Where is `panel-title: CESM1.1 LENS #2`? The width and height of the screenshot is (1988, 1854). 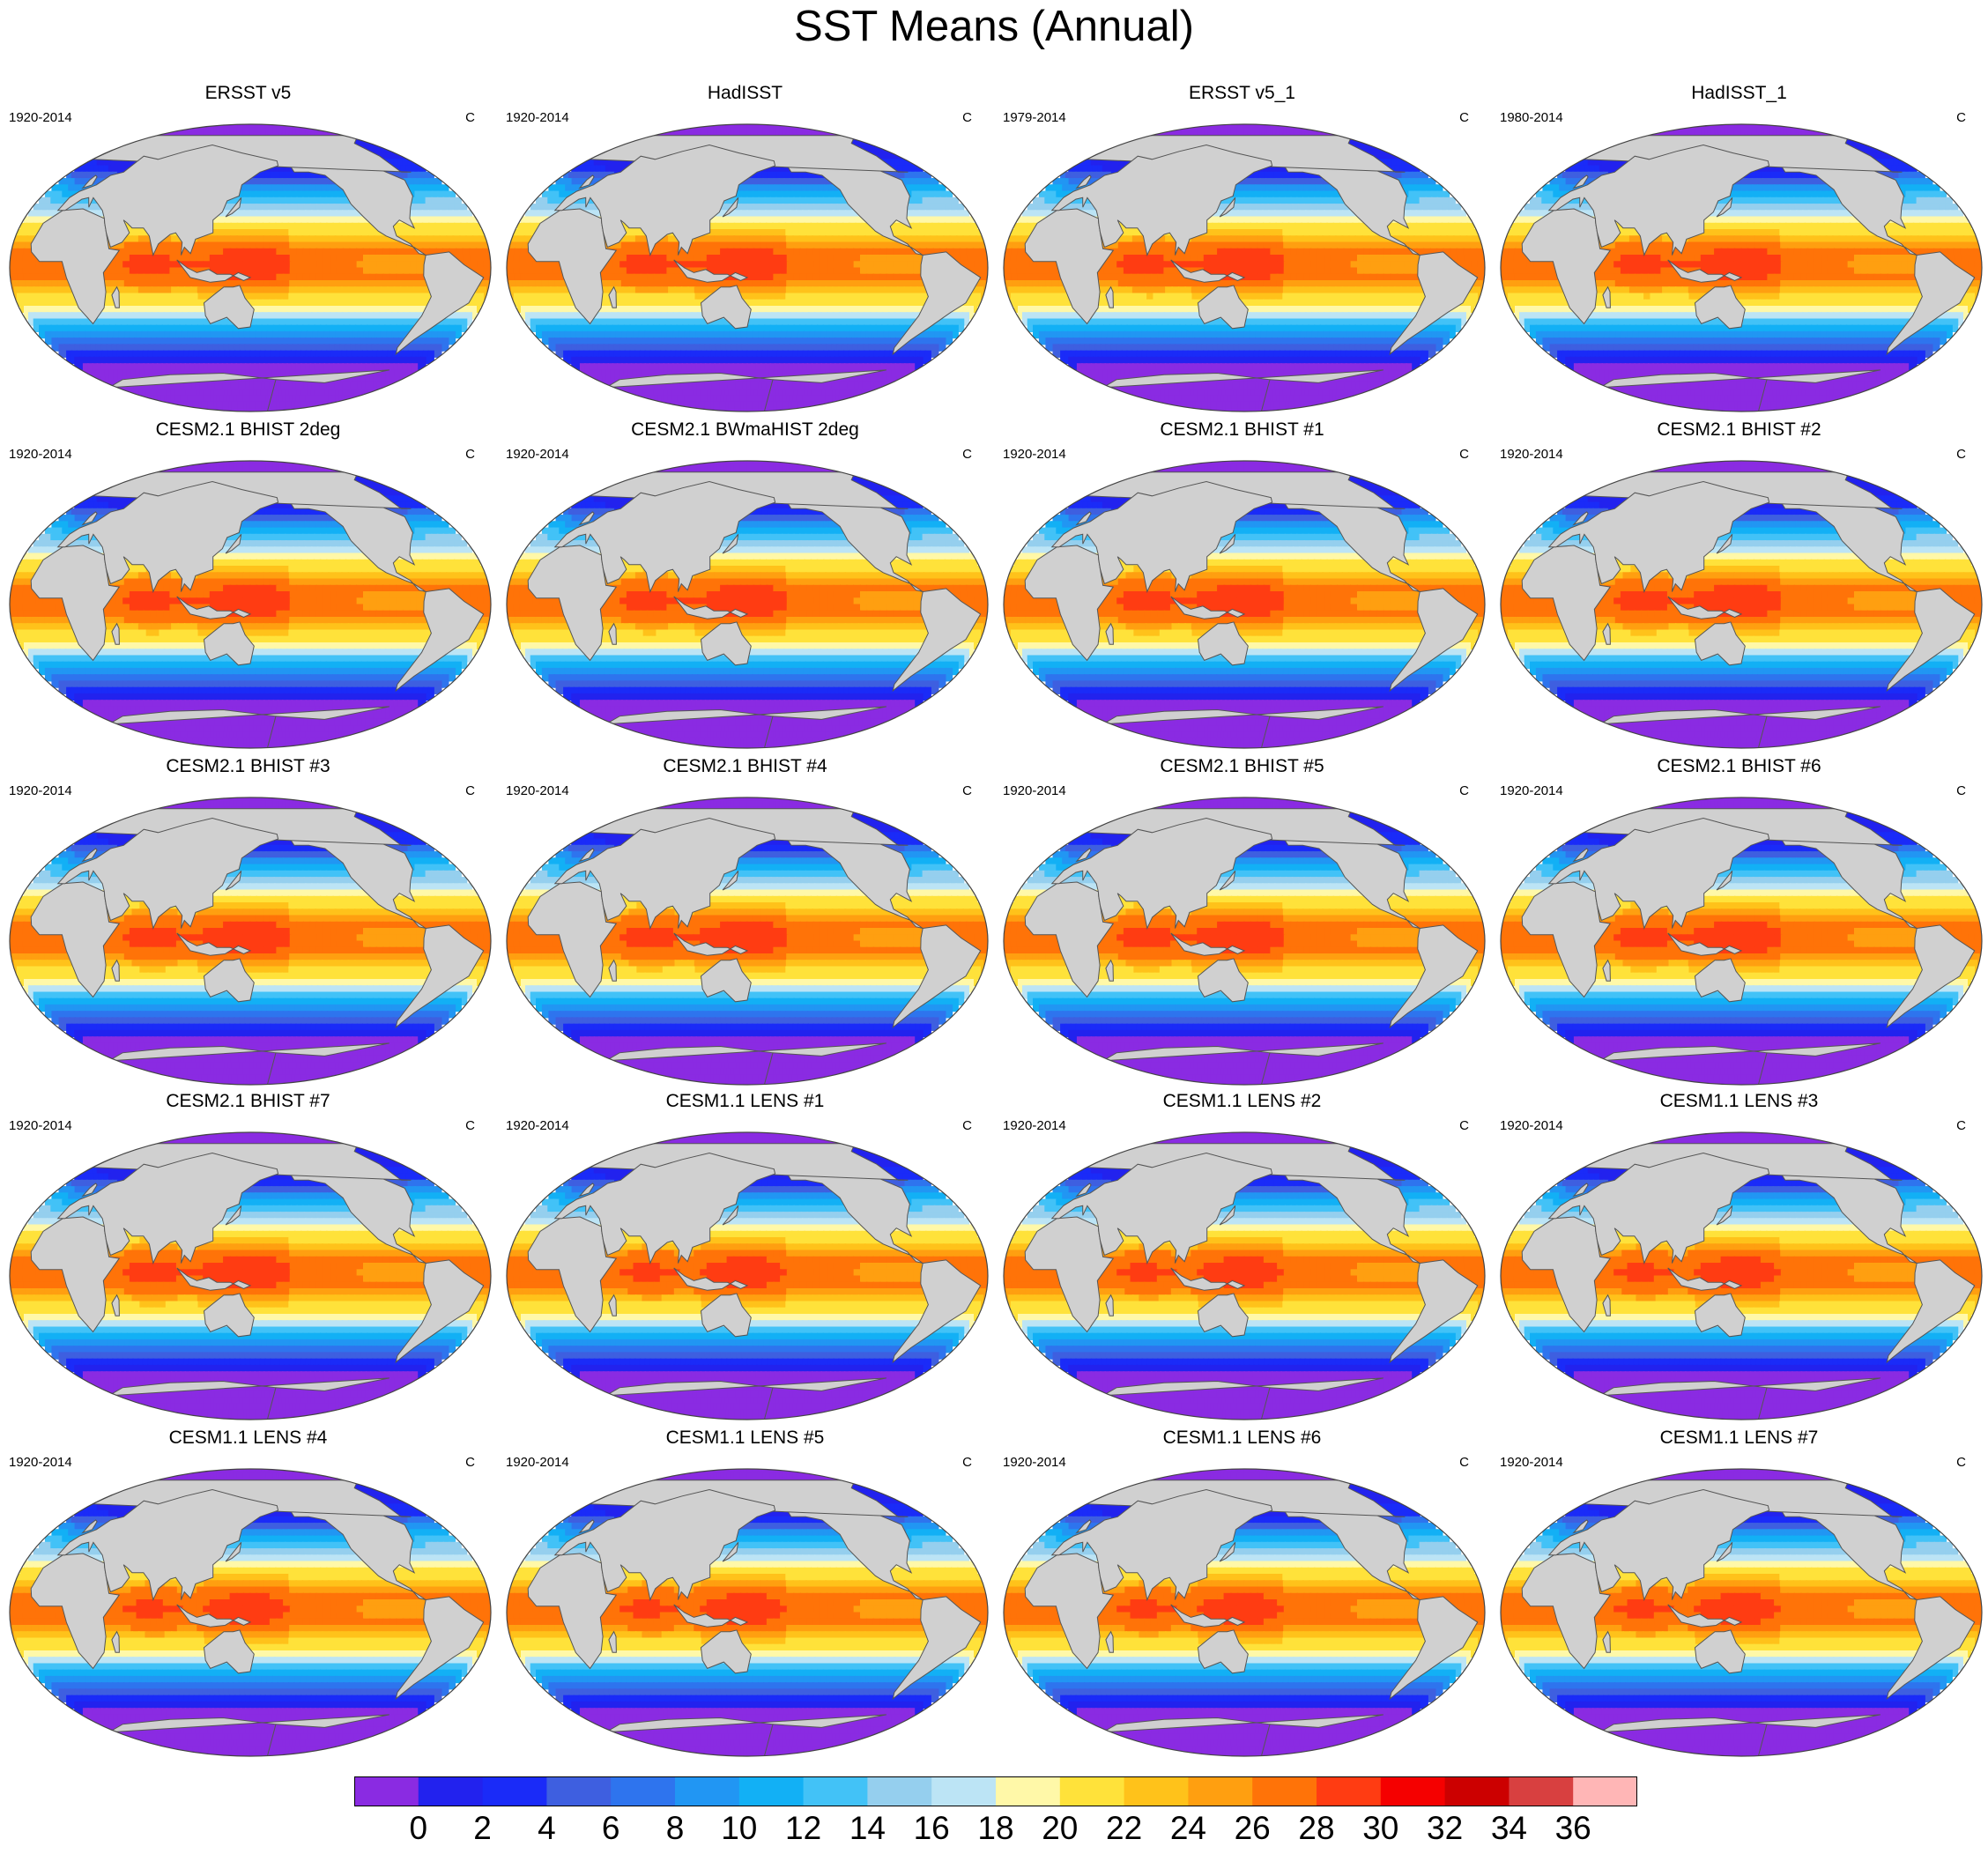 panel-title: CESM1.1 LENS #2 is located at coordinates (1242, 1101).